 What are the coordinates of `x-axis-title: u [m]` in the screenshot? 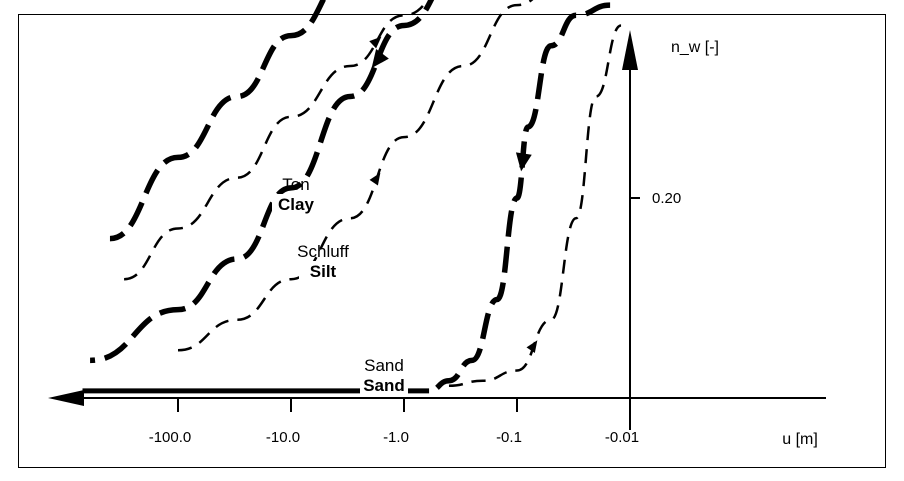 It's located at (800, 439).